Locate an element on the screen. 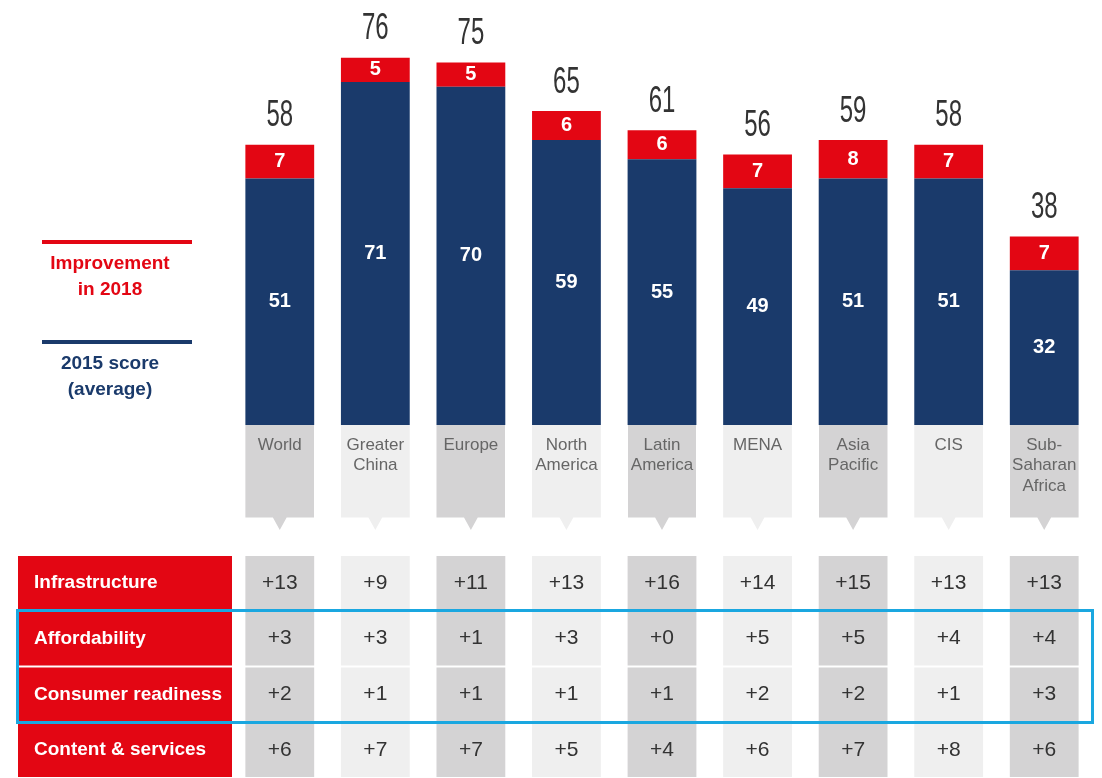 This screenshot has height=778, width=1102. x-tick-label: Europe is located at coordinates (471, 444).